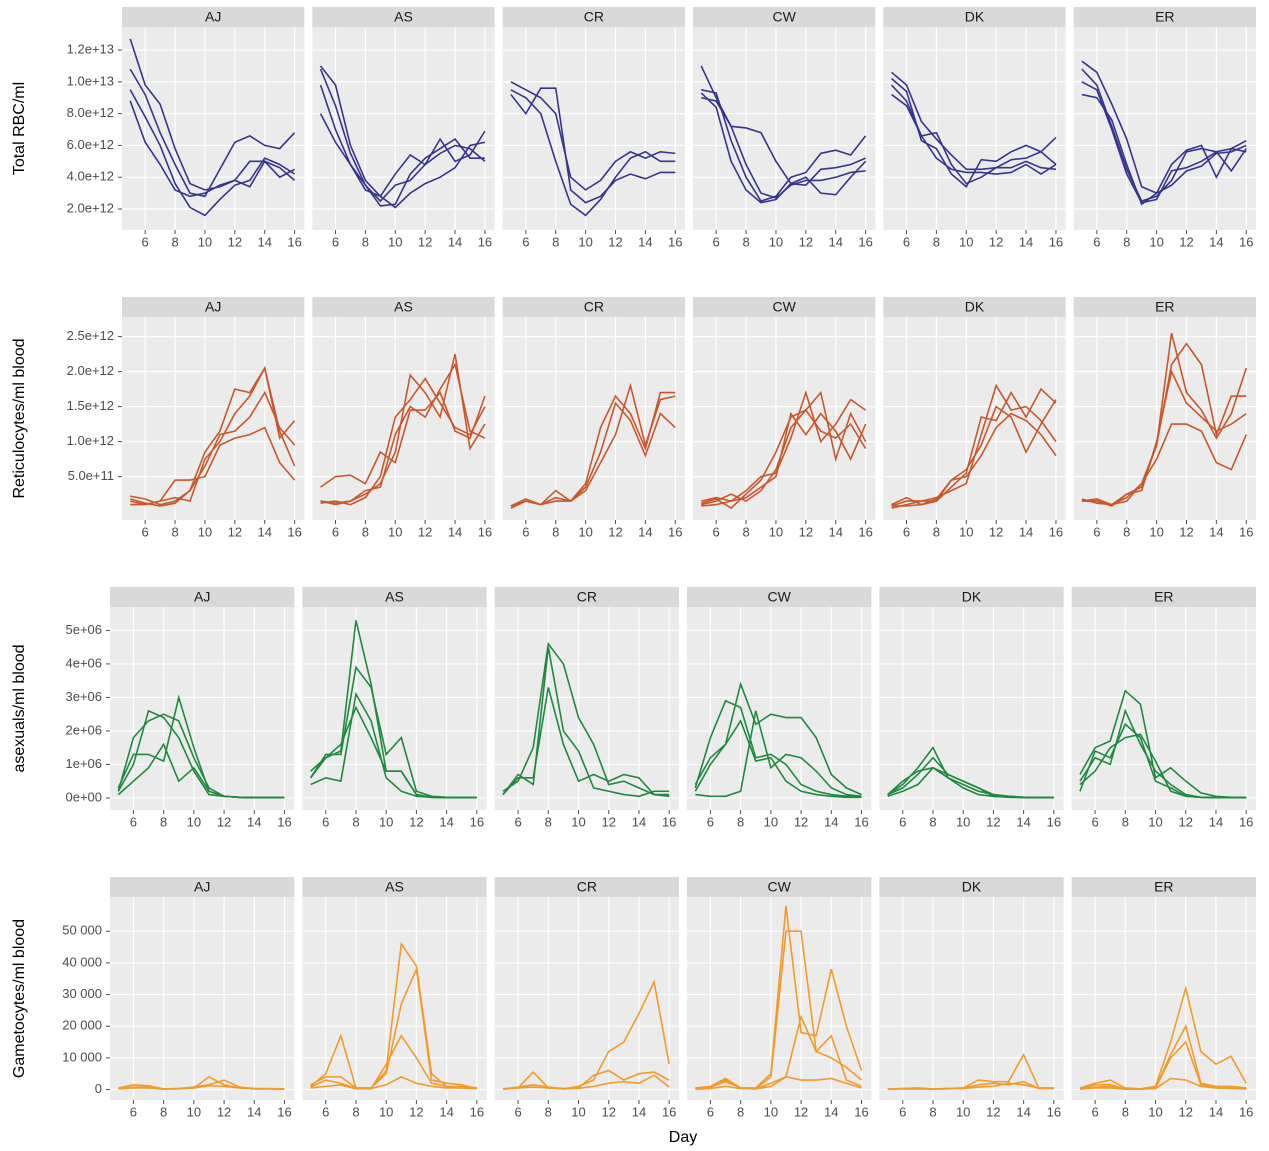 The width and height of the screenshot is (1269, 1151). I want to click on y-tick-label: 2.5e+12, so click(90, 335).